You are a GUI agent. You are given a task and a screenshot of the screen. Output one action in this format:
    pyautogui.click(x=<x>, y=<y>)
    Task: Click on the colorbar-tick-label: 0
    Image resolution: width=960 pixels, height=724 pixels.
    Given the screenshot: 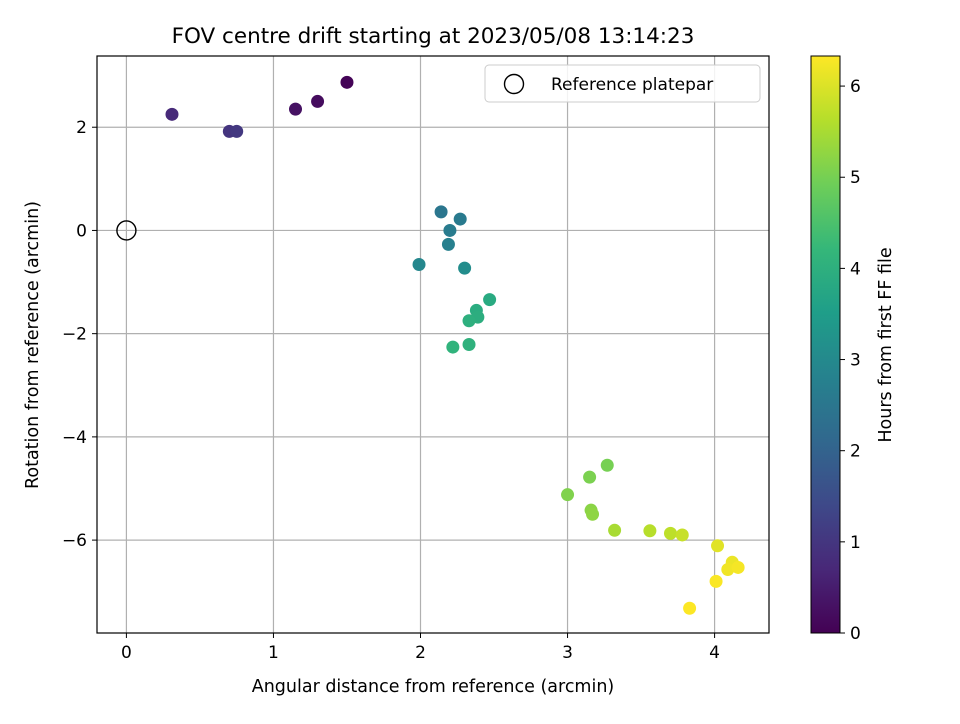 What is the action you would take?
    pyautogui.click(x=855, y=634)
    